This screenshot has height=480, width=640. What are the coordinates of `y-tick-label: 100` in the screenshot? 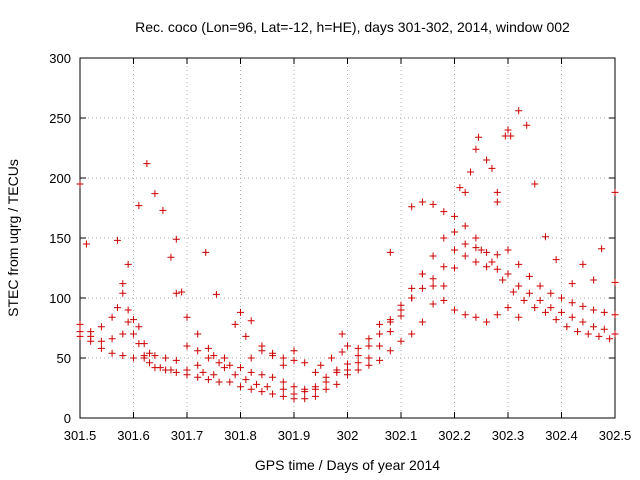 It's located at (60, 298).